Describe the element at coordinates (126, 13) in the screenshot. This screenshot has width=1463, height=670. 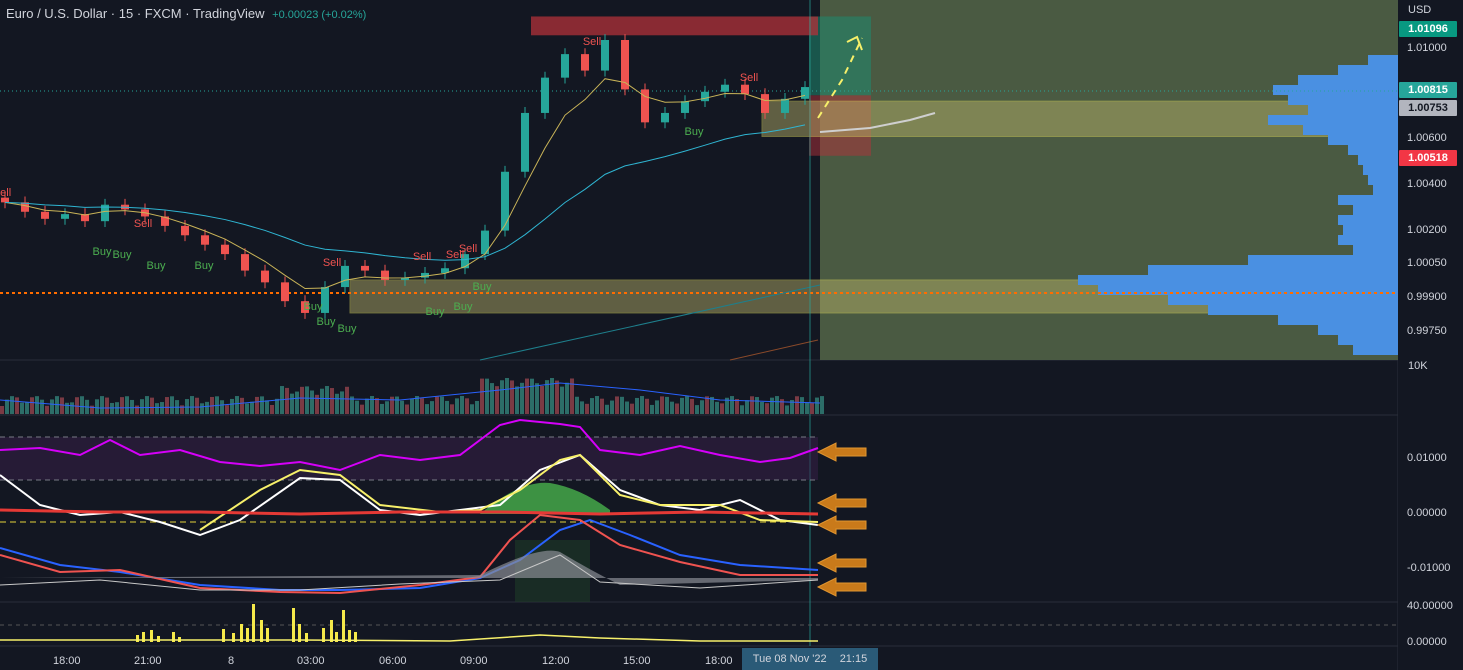
I see `interval-label: 15` at that location.